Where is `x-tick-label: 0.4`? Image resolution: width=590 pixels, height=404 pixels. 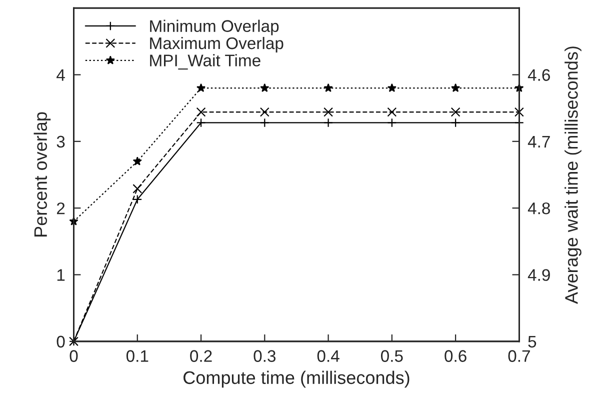 x-tick-label: 0.4 is located at coordinates (328, 356).